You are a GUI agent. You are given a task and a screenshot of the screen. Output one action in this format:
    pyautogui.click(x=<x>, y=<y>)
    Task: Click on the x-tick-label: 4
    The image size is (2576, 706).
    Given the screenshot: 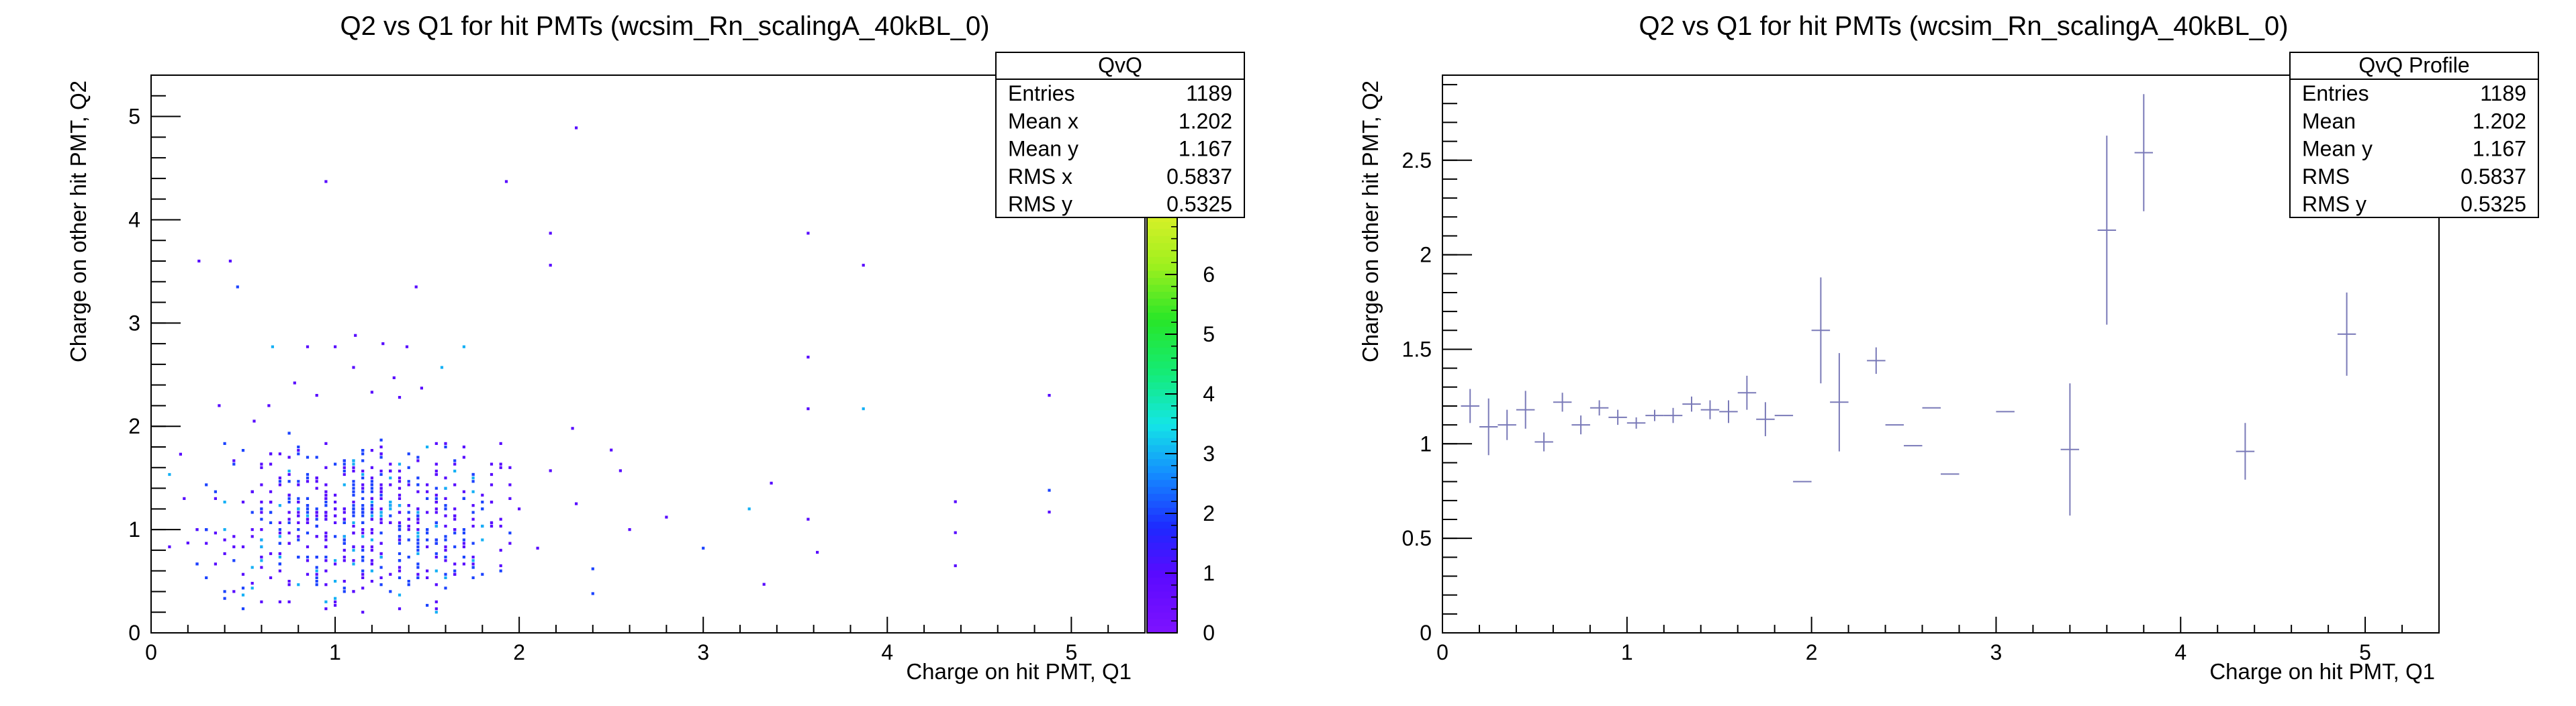 What is the action you would take?
    pyautogui.click(x=887, y=652)
    